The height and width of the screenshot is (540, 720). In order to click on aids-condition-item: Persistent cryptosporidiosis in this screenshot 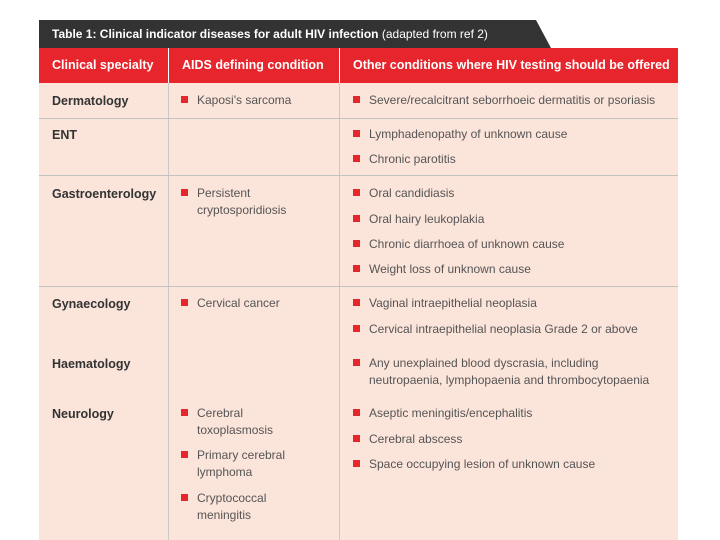, I will do `click(241, 202)`.